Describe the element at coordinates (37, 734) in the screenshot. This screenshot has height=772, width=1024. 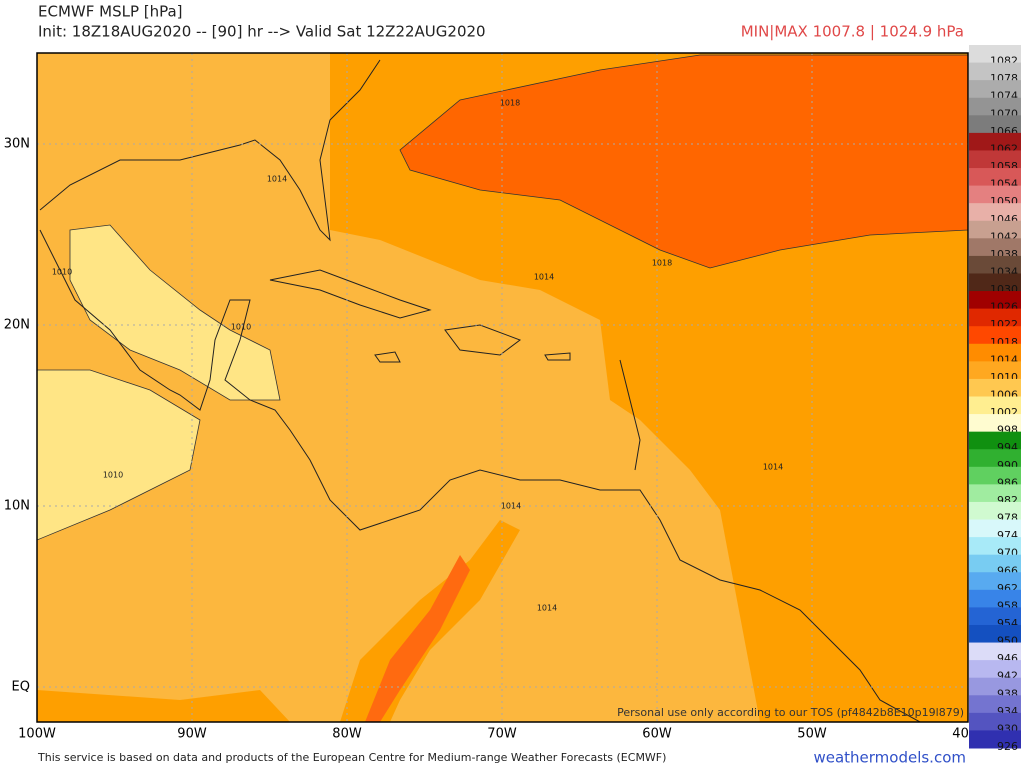
I see `lon-label: 100W` at that location.